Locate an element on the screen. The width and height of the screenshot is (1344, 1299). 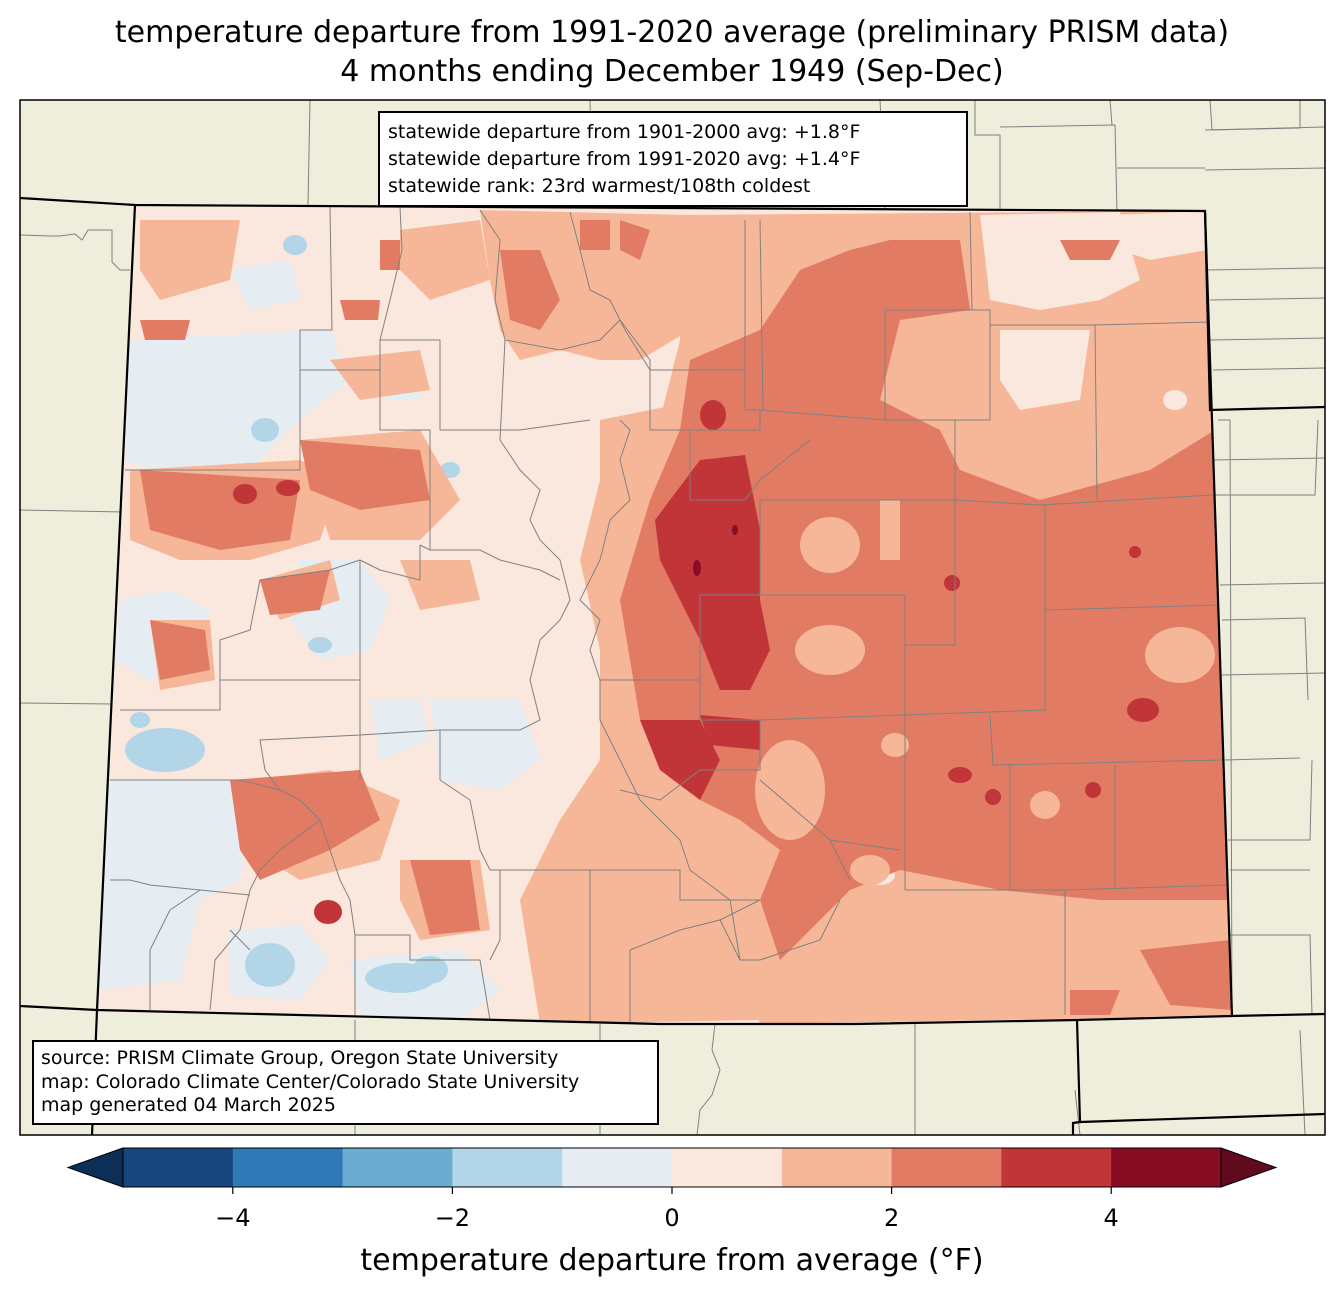
colorbar-tick-label: −4 is located at coordinates (233, 1218).